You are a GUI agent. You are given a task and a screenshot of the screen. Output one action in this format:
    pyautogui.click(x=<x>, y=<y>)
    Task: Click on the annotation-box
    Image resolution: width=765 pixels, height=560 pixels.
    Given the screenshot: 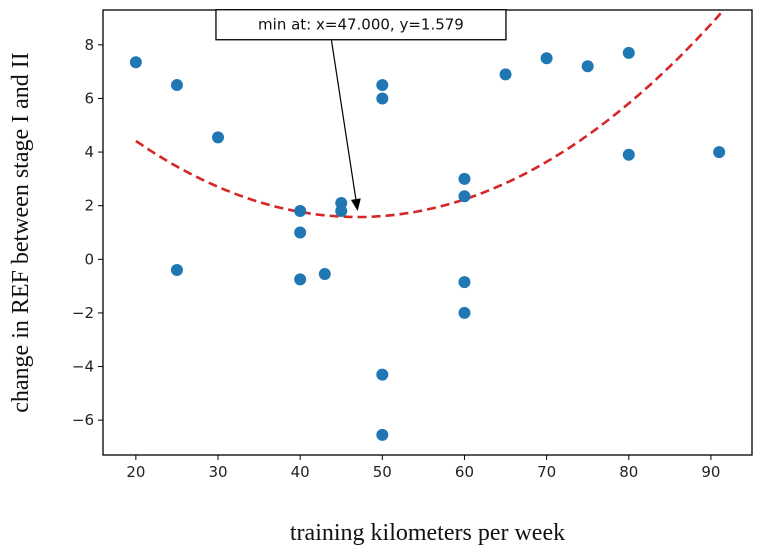 What is the action you would take?
    pyautogui.click(x=361, y=25)
    